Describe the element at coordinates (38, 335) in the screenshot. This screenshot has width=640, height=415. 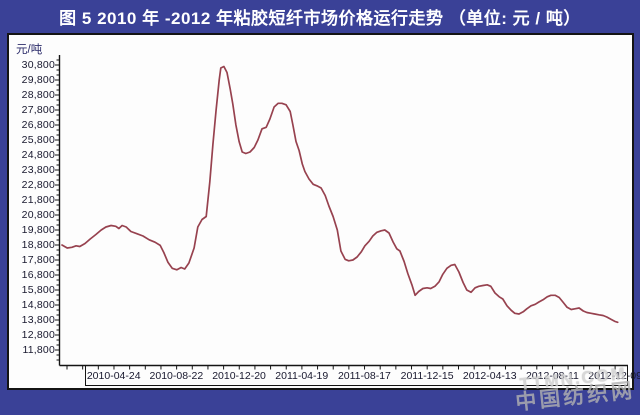
I see `y-axis-tick-label: 12,800` at that location.